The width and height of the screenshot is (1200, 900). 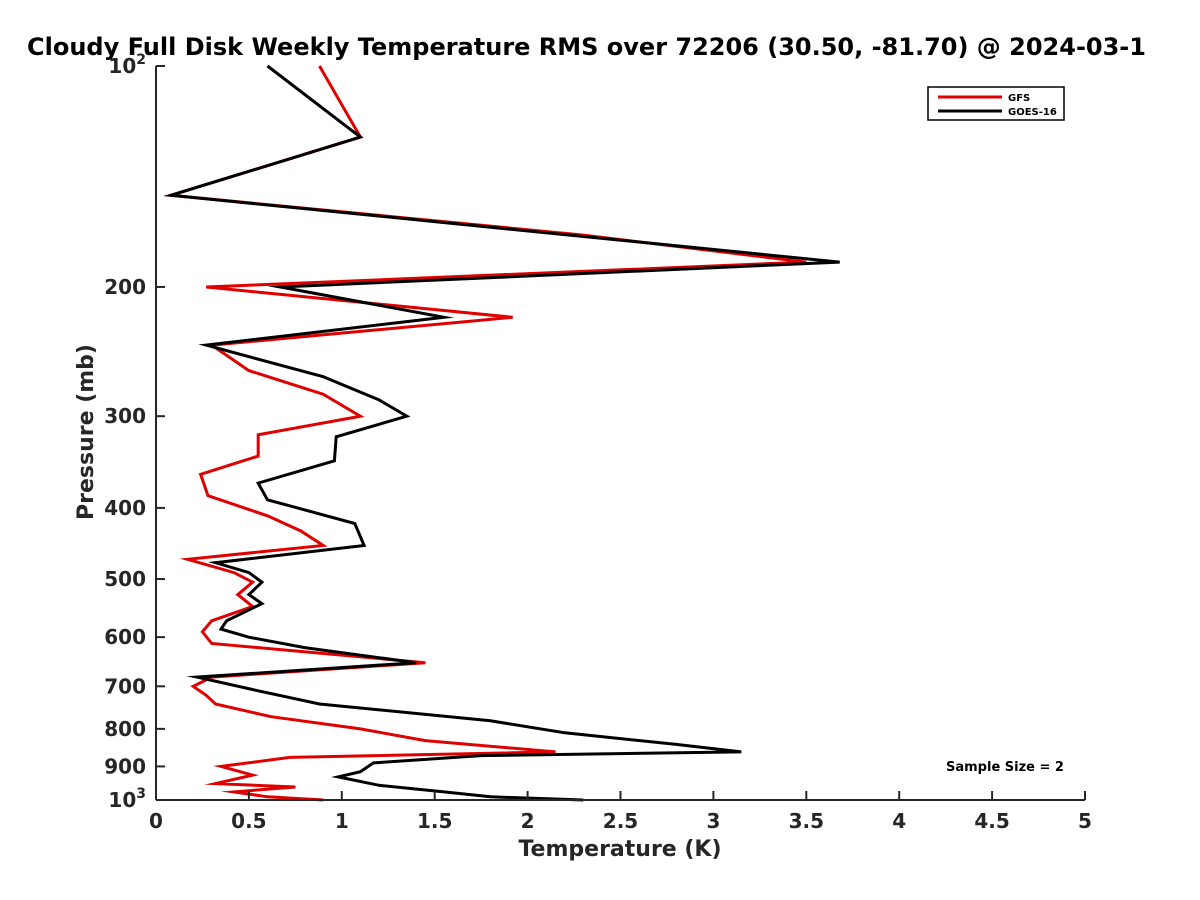 What do you see at coordinates (713, 821) in the screenshot?
I see `x-tick-label: 3` at bounding box center [713, 821].